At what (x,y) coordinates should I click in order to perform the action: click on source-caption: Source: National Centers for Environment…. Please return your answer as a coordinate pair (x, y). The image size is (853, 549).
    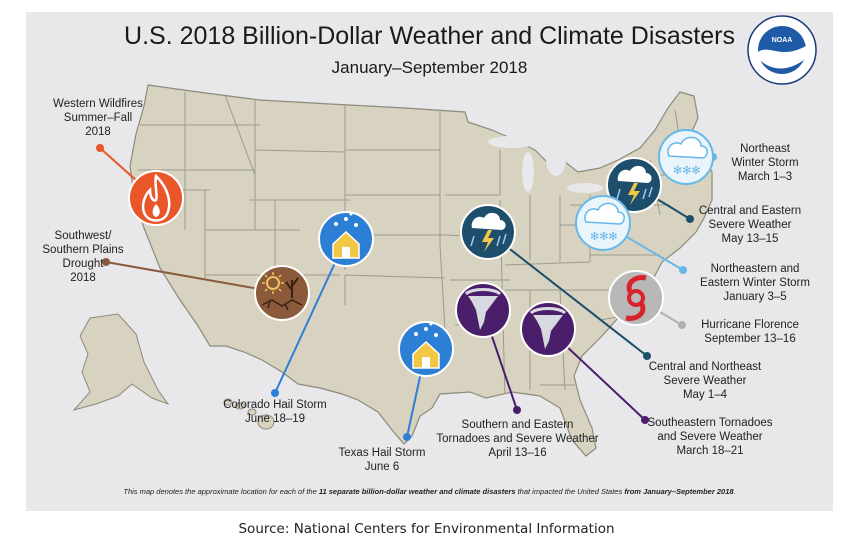
    Looking at the image, I should click on (426, 529).